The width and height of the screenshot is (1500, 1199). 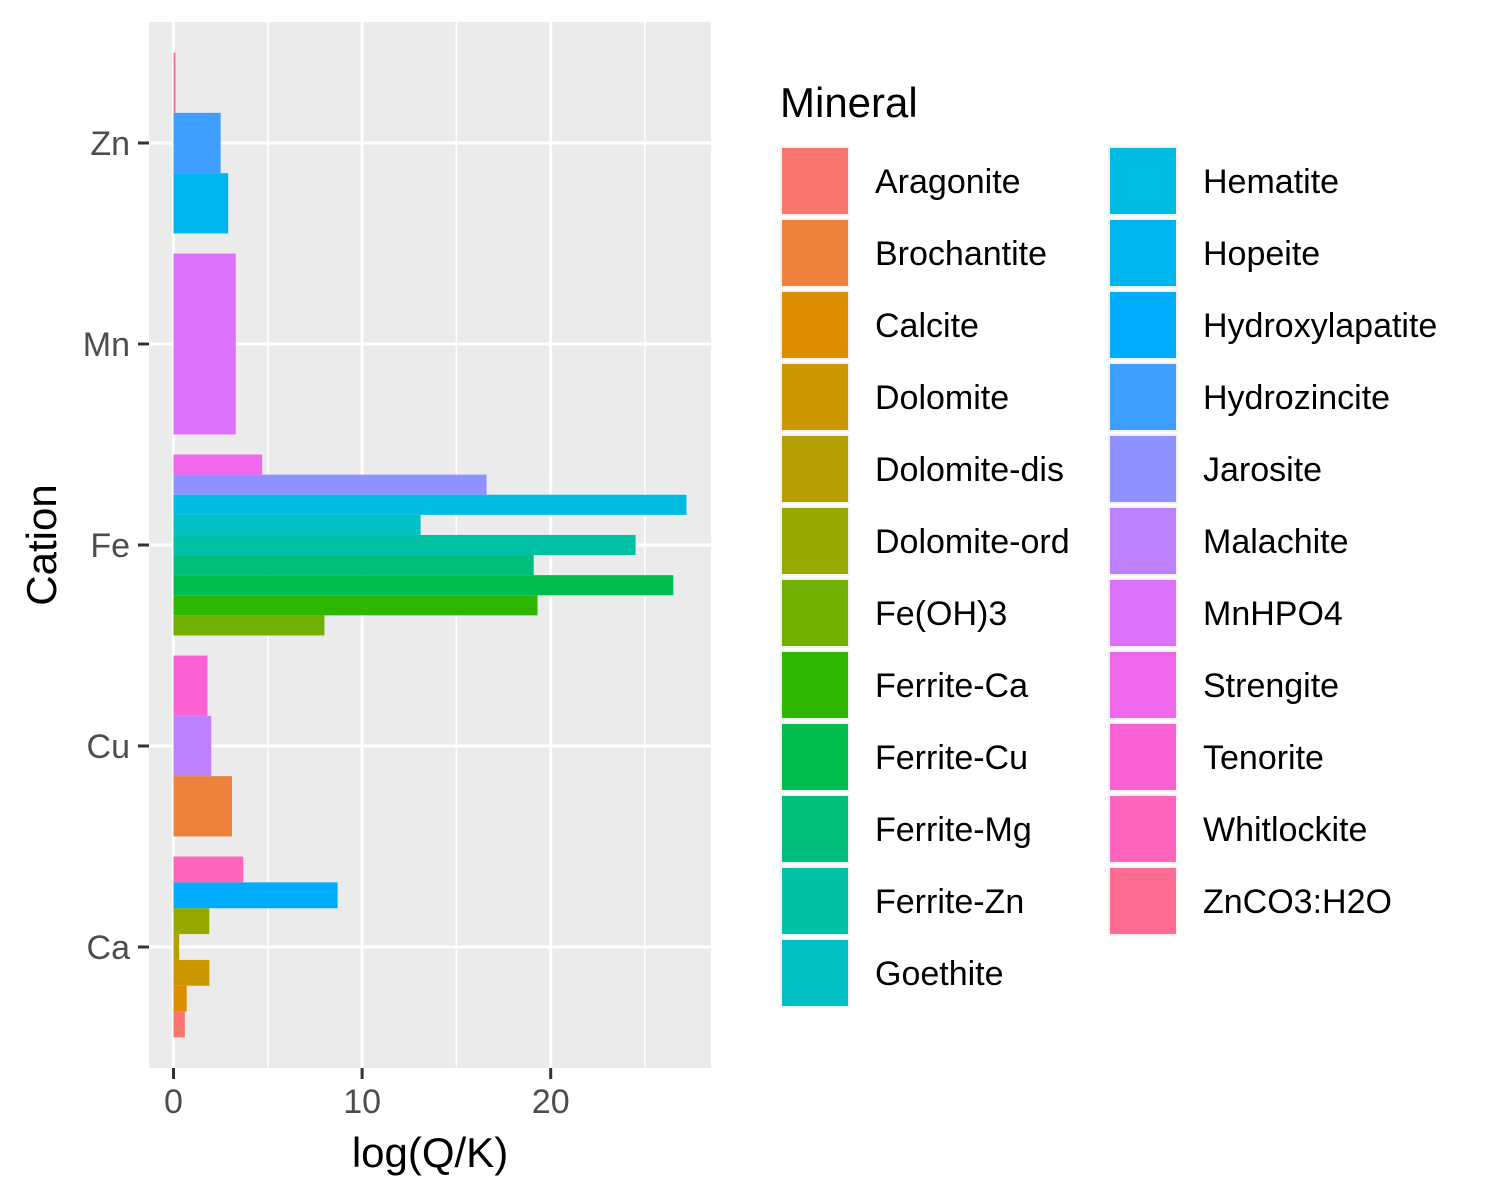 I want to click on bar-ca-dolomite-ord, so click(x=191, y=921).